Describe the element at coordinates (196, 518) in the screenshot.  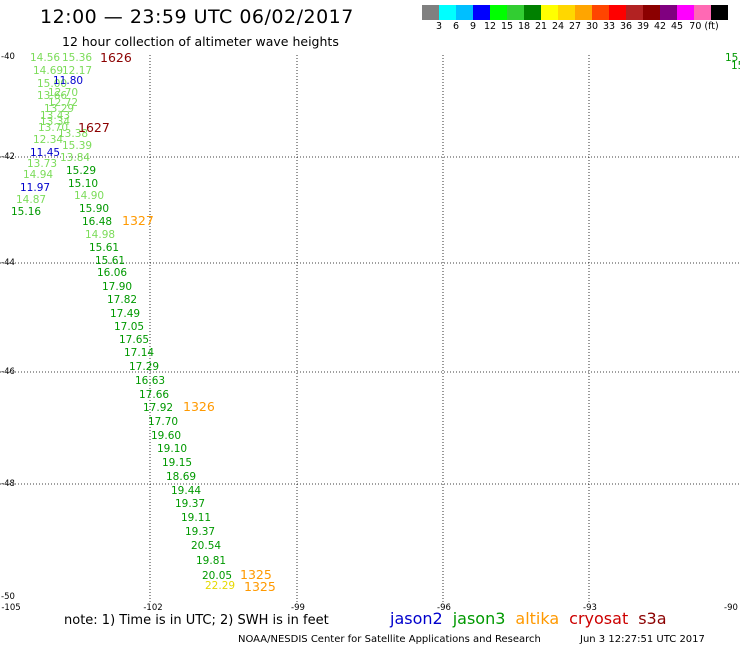
I see `wave-height-value: 19.11` at that location.